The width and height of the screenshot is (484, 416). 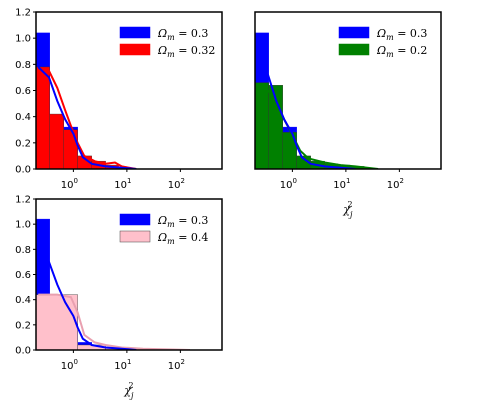 I want to click on legend: Ωm = 0.3 Ωm = 0.4, so click(x=163, y=229).